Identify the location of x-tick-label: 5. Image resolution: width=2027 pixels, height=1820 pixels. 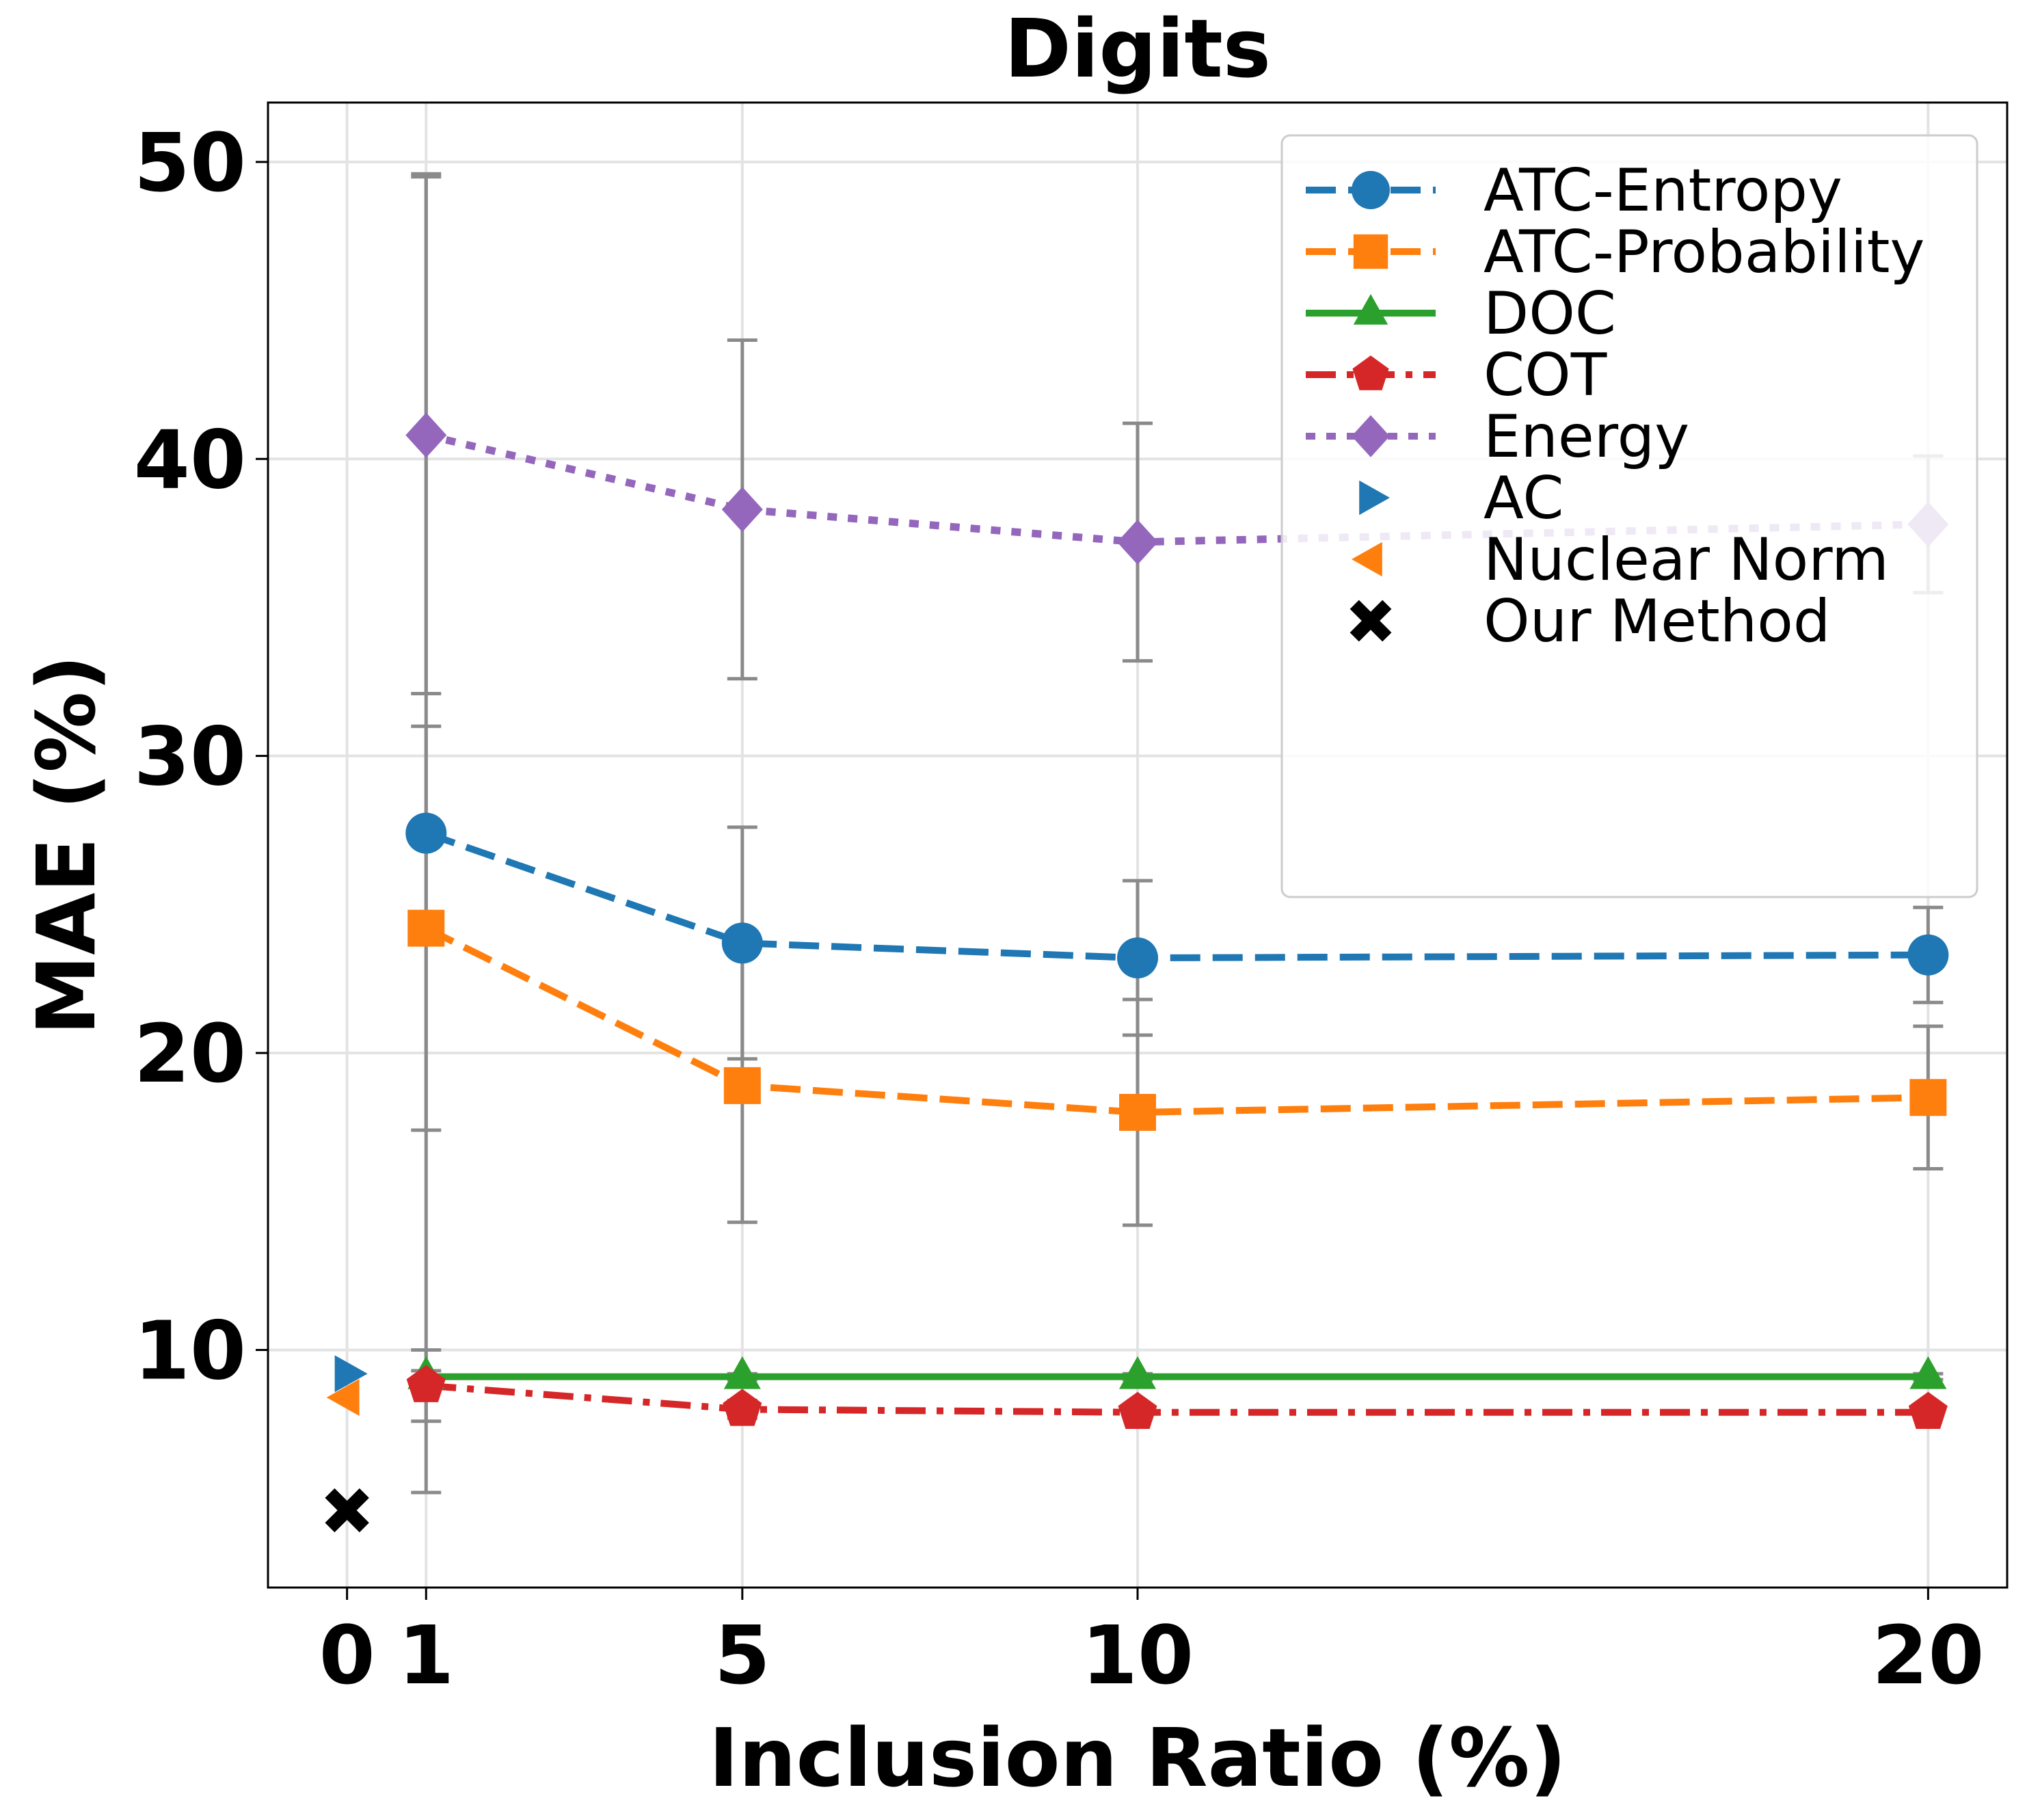
(742, 1655).